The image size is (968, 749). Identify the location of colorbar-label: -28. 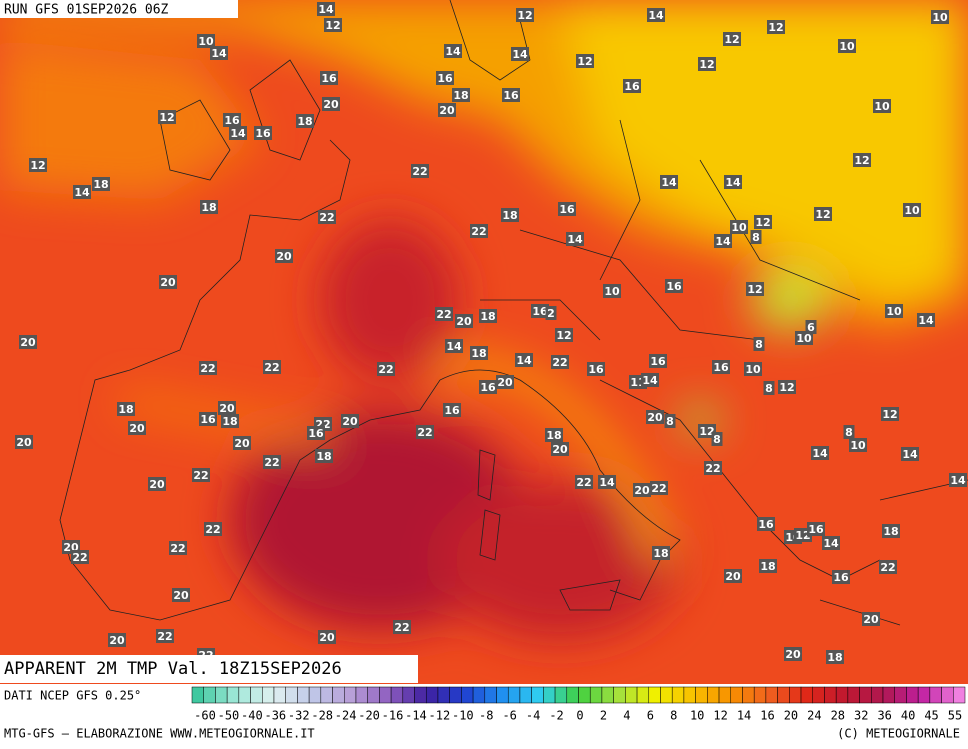
(322, 716).